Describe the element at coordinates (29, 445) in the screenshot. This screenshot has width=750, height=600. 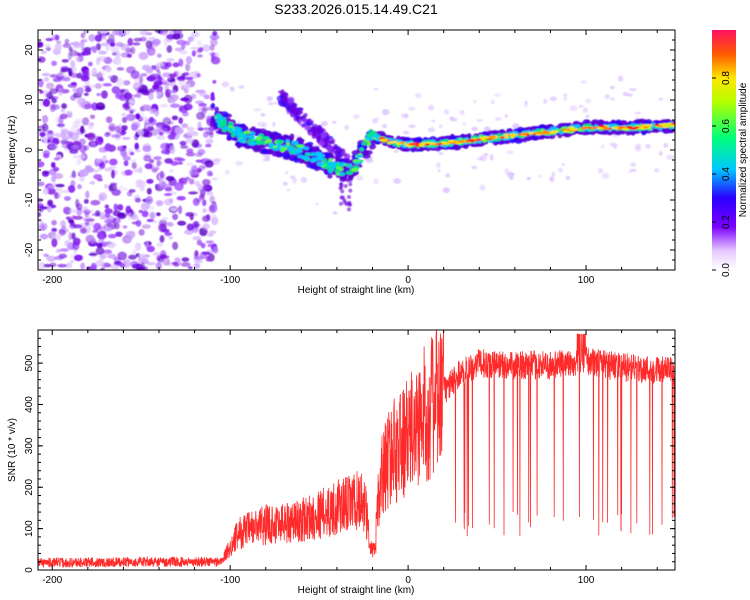
I see `snr-y-tick-label: 300` at that location.